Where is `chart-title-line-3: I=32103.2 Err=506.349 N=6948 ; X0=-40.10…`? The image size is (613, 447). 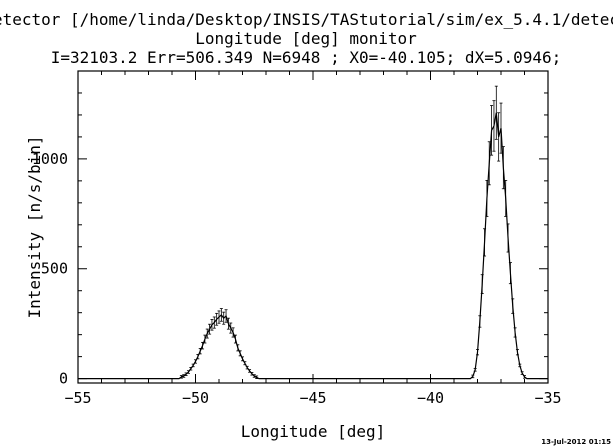
chart-title-line-3: I=32103.2 Err=506.349 N=6948 ; X0=-40.10… is located at coordinates (306, 57).